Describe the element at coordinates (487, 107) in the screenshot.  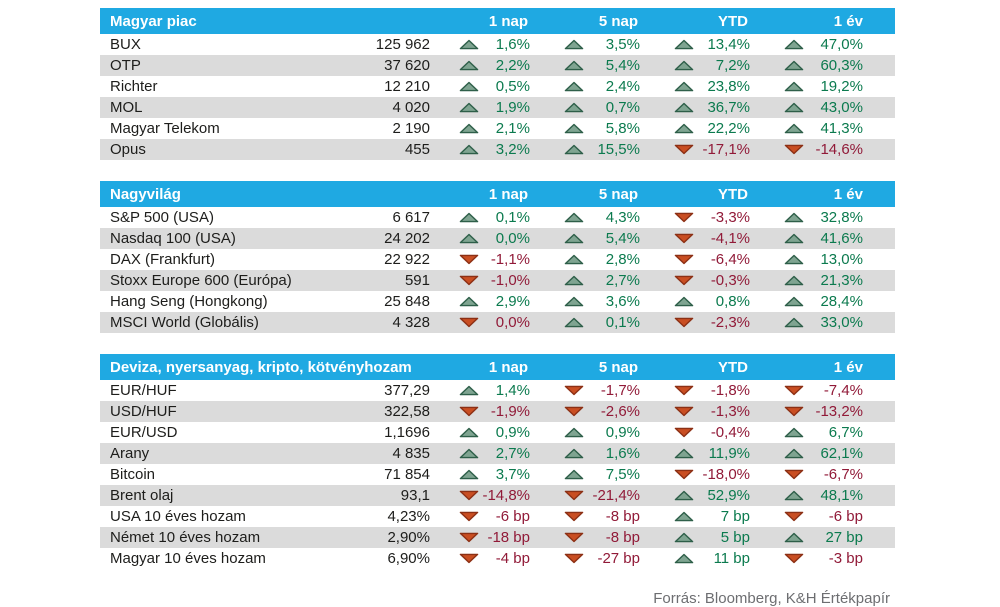
I see `change-cell-1nap: 1,9%` at that location.